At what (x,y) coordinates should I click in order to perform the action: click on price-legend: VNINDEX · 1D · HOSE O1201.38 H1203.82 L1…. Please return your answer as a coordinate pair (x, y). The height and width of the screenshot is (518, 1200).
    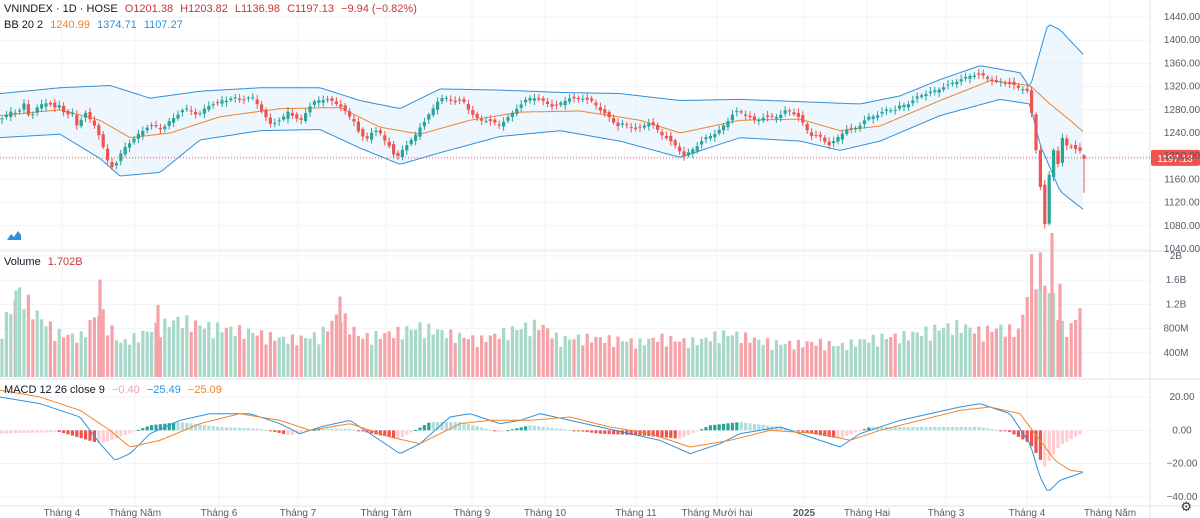
    Looking at the image, I should click on (212, 9).